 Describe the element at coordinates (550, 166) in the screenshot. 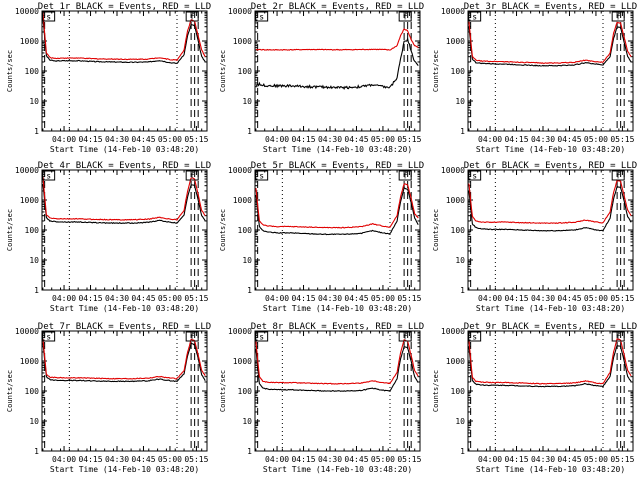

I see `chart-title: Det 6r BLACK = Events, RED = LLD` at that location.